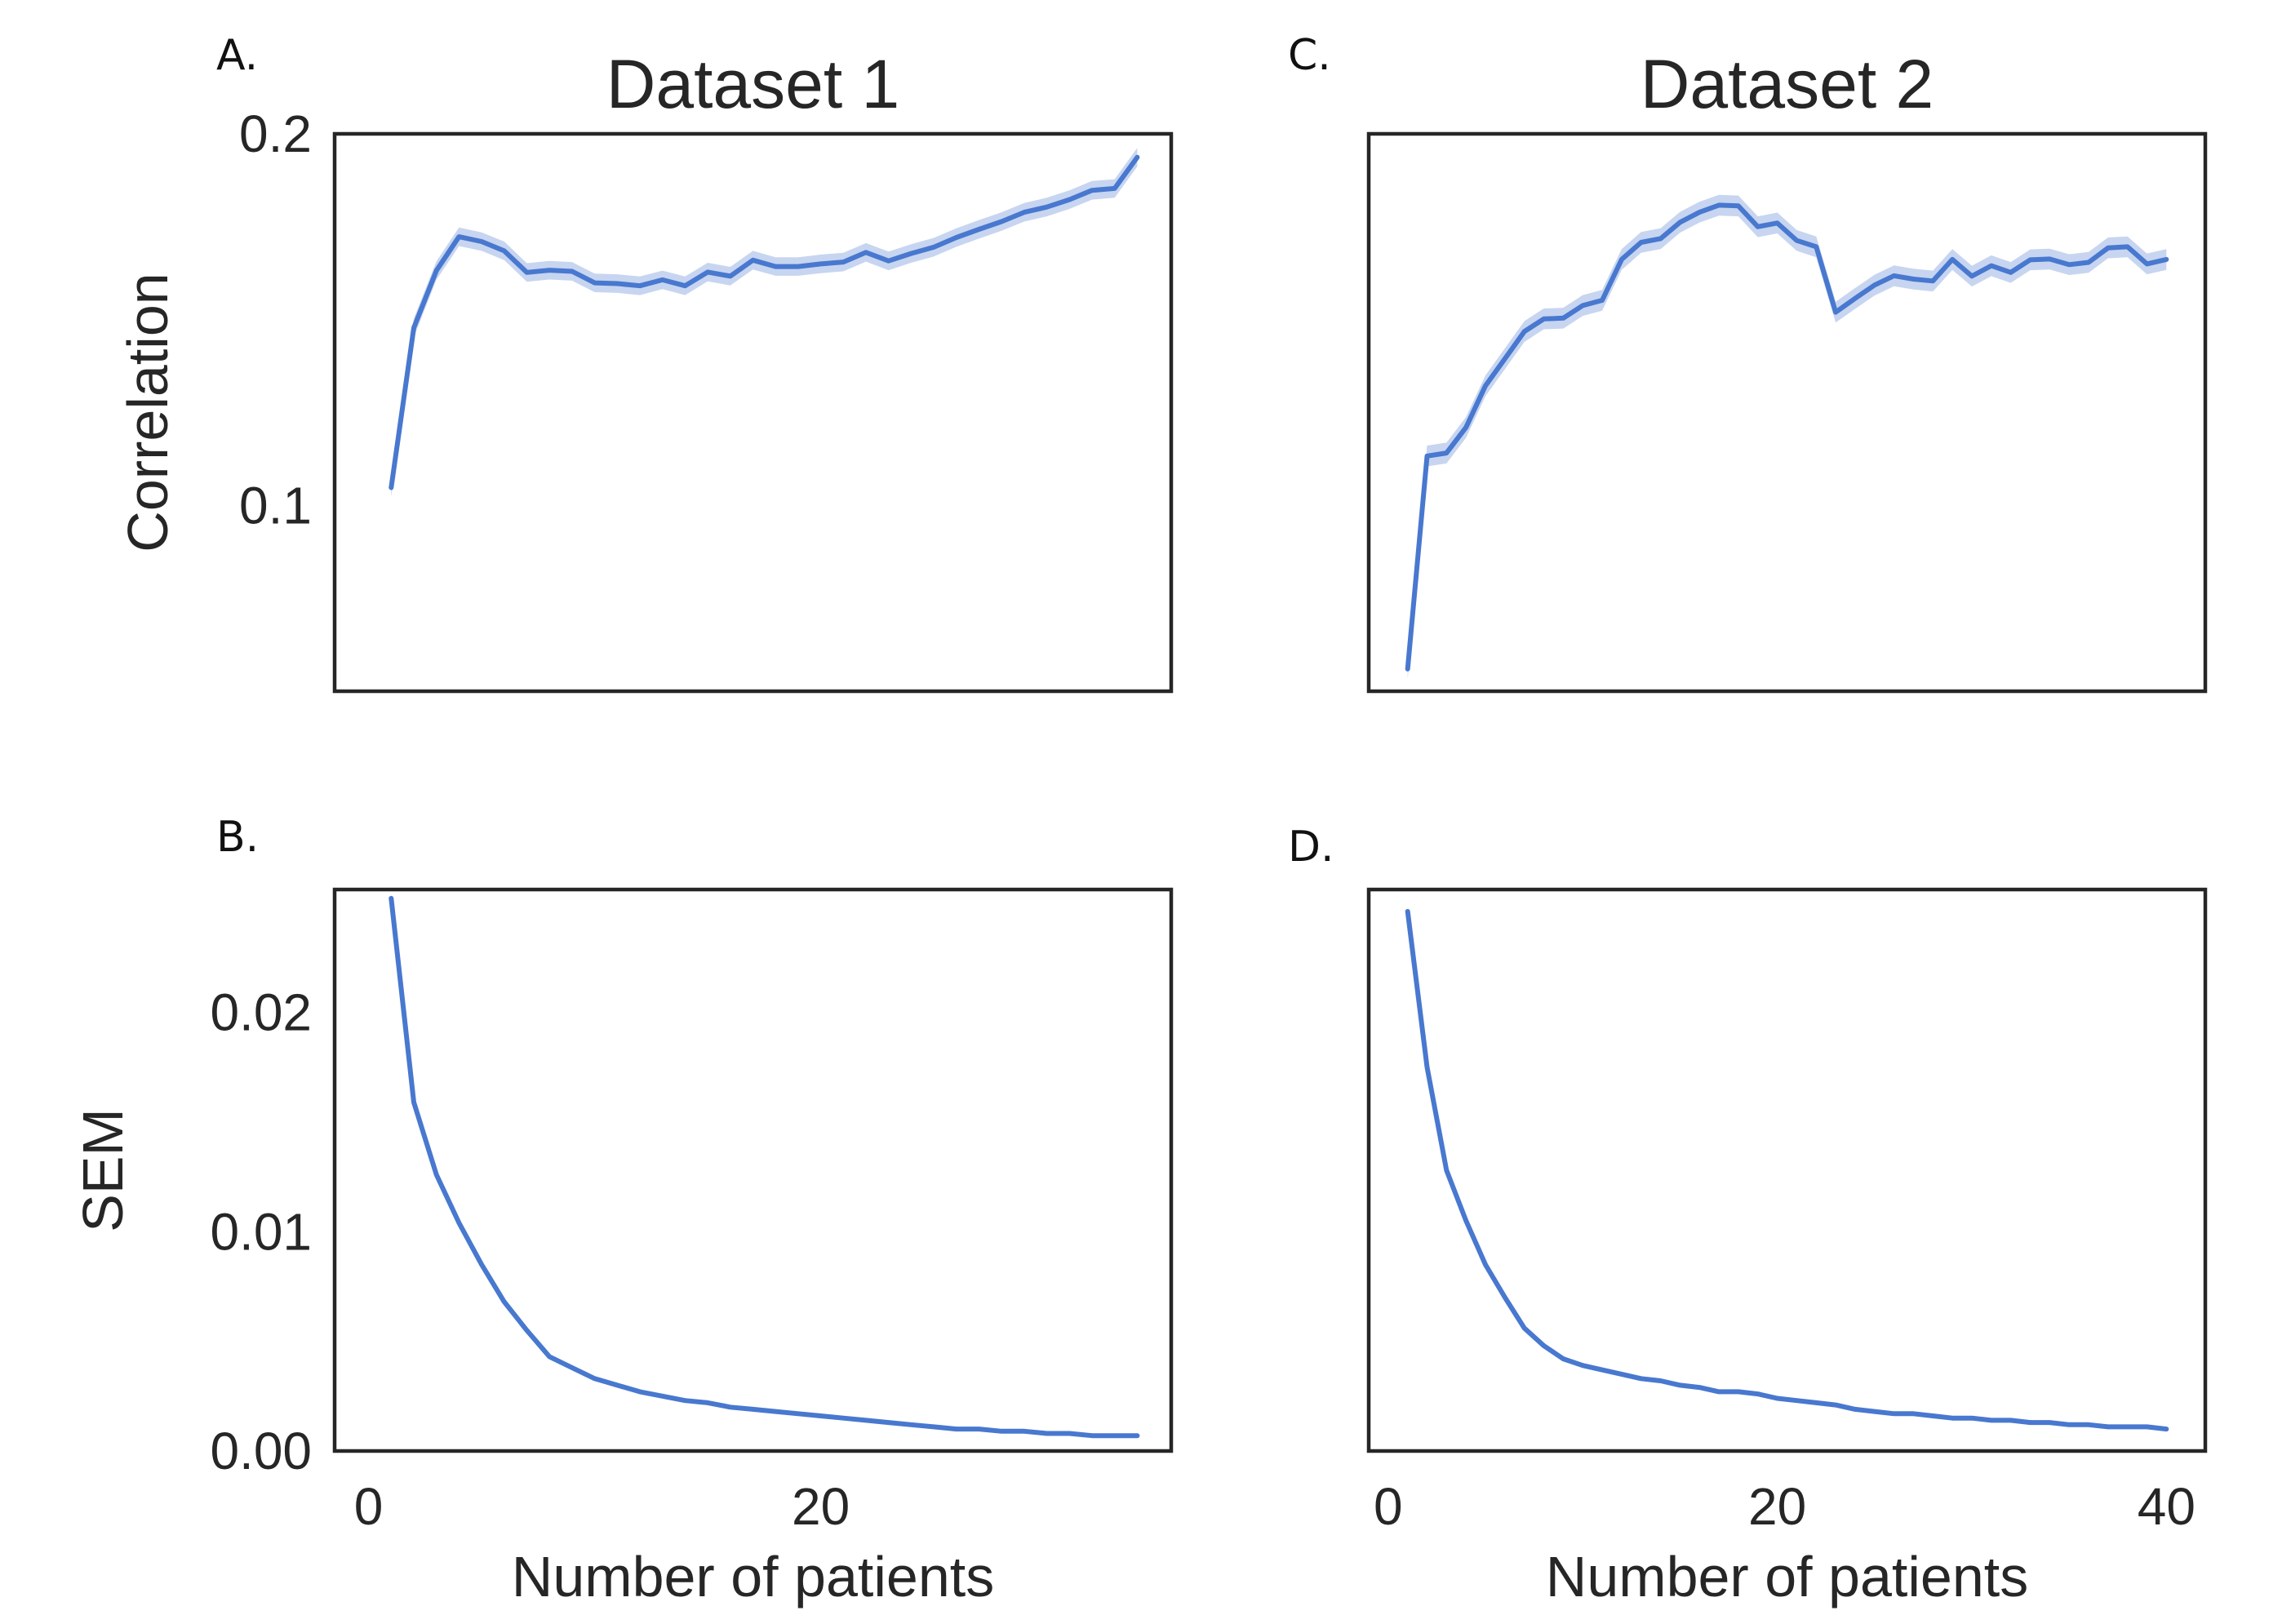  I want to click on panel-a-ytick-label: 0.2, so click(275, 133).